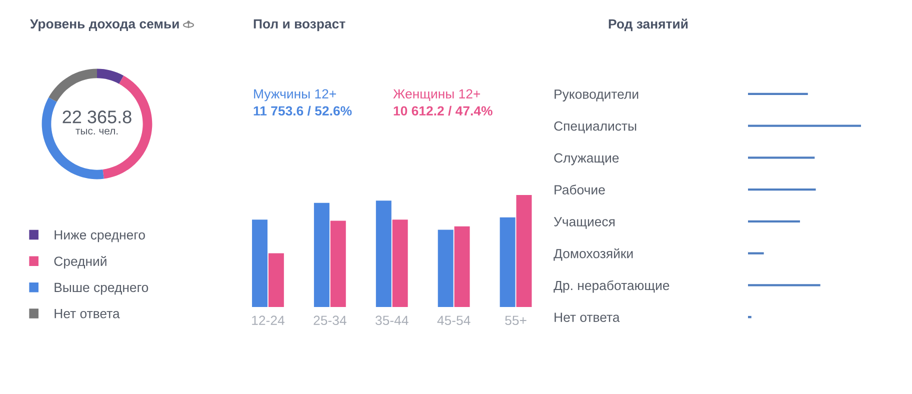 The width and height of the screenshot is (912, 394). I want to click on text: тыс. чел., so click(97, 131).